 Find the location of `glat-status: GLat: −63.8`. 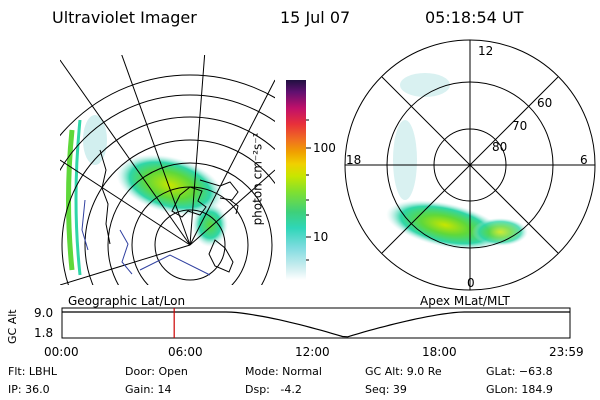

glat-status: GLat: −63.8 is located at coordinates (519, 371).